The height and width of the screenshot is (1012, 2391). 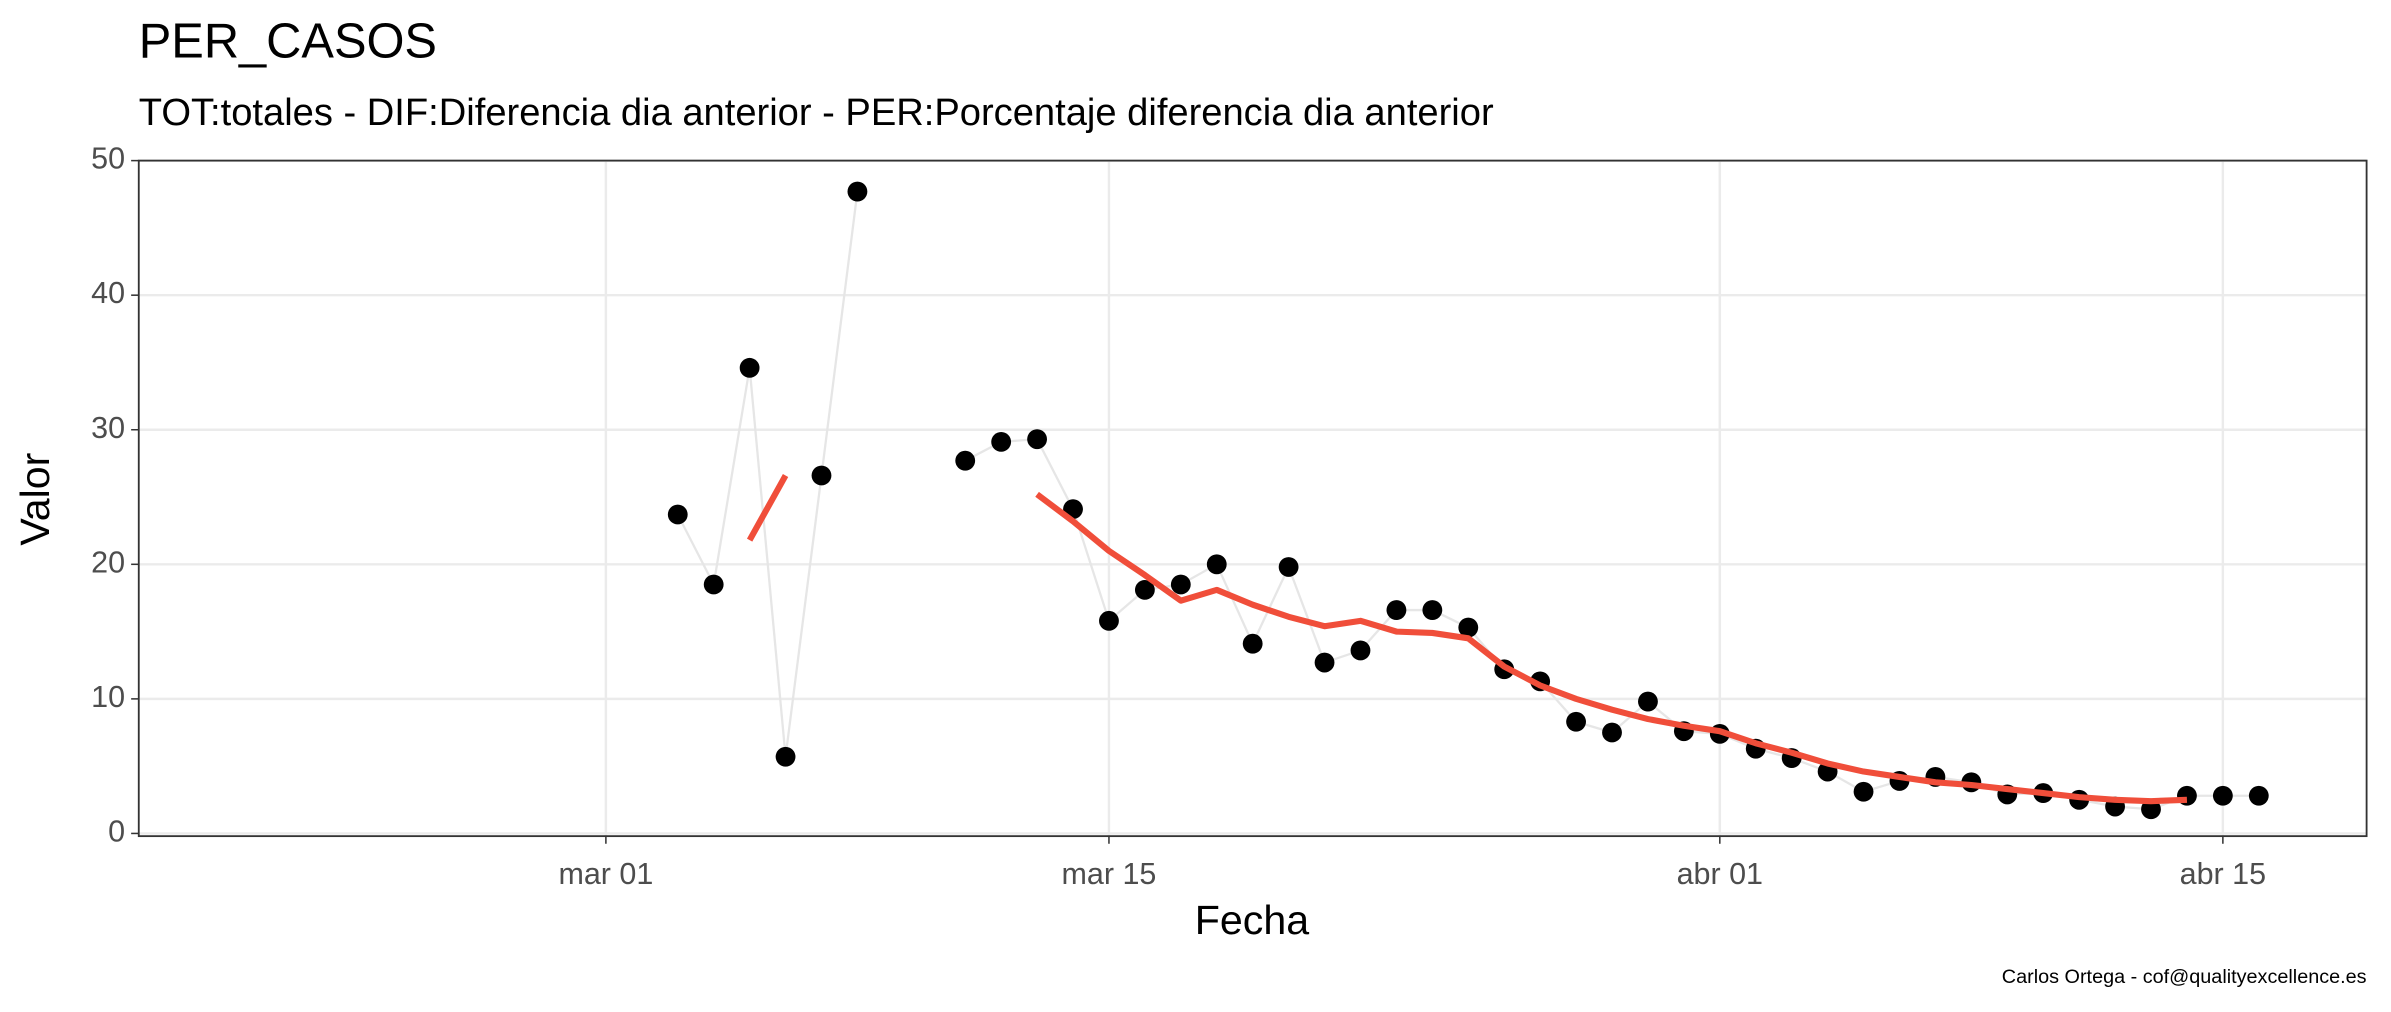 I want to click on y-tick-label: 50, so click(x=108, y=159).